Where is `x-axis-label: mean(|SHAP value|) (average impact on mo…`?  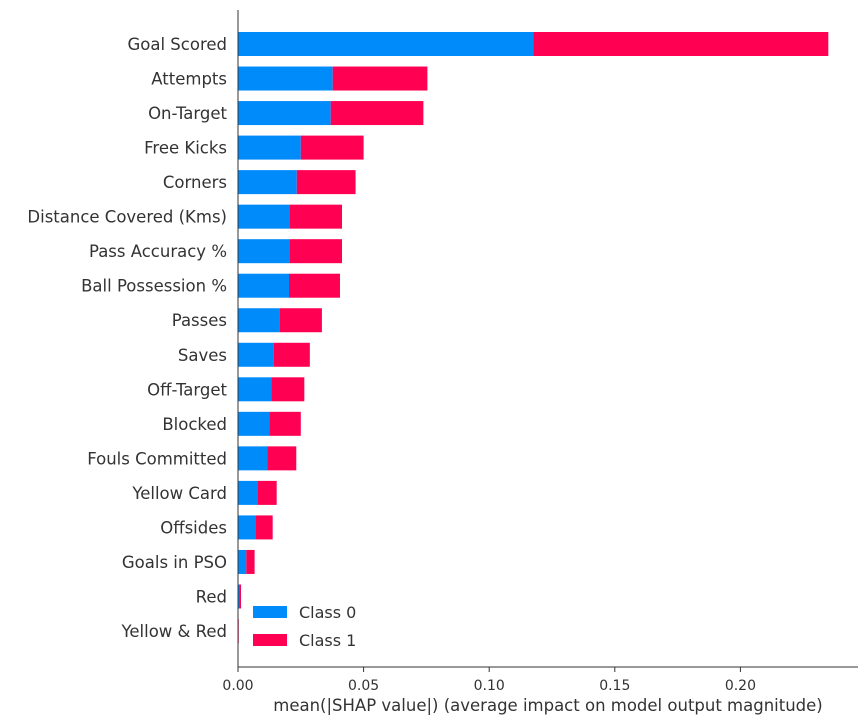
x-axis-label: mean(|SHAP value|) (average impact on mo… is located at coordinates (548, 705).